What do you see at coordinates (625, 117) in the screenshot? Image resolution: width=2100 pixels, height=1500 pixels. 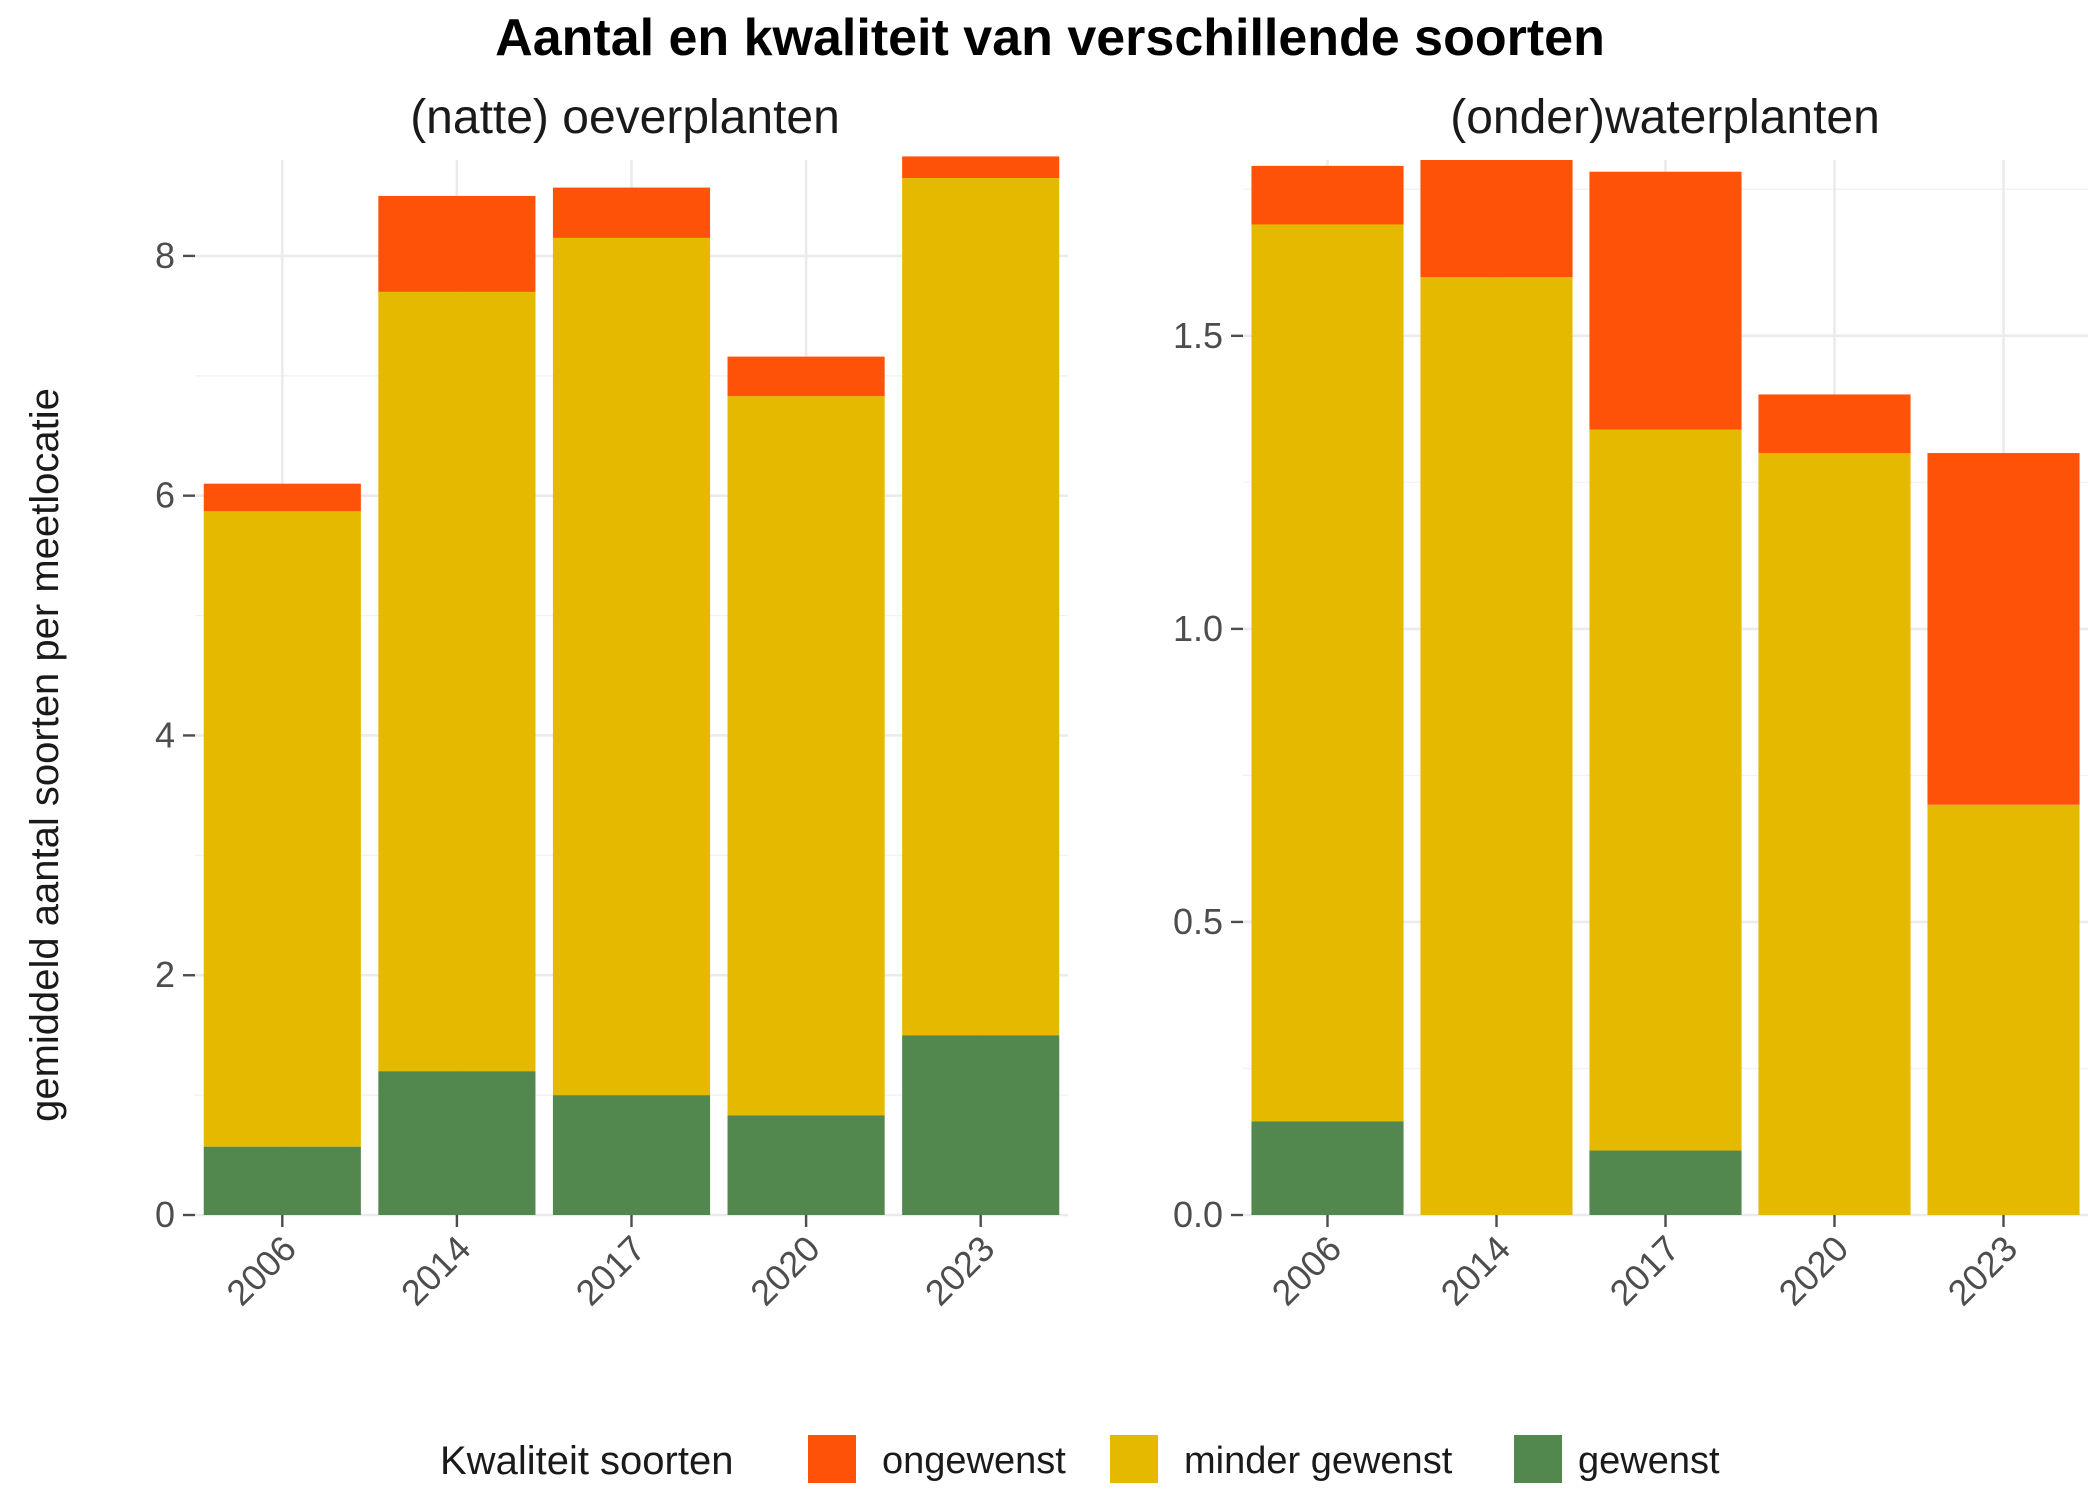 I see `panel-subtitle: (natte) oeverplanten` at bounding box center [625, 117].